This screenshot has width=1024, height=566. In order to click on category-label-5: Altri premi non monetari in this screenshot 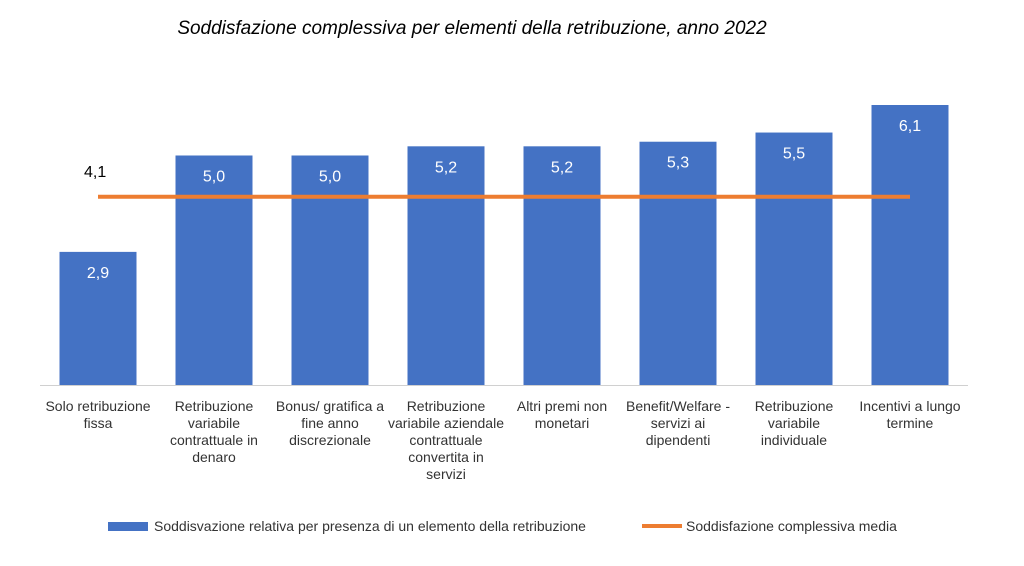, I will do `click(562, 414)`.